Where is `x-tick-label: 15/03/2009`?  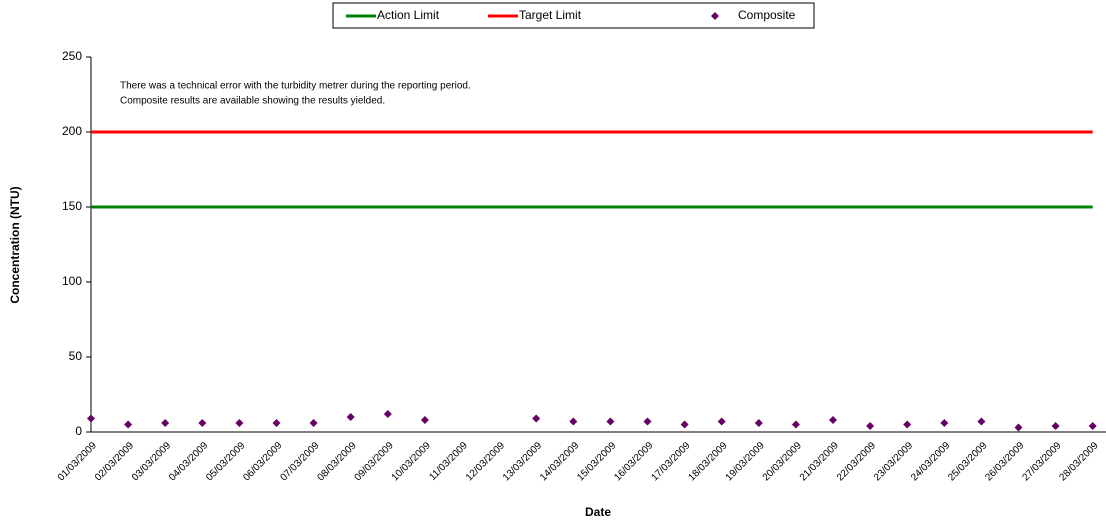
x-tick-label: 15/03/2009 is located at coordinates (596, 461).